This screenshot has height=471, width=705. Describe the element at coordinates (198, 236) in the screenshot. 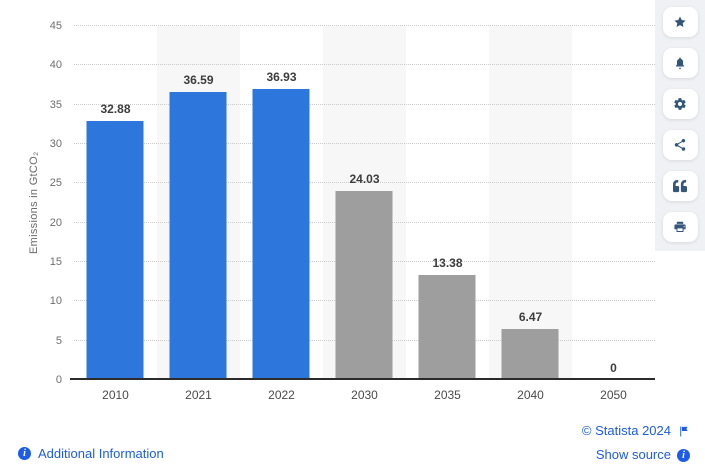

I see `bar-2021` at that location.